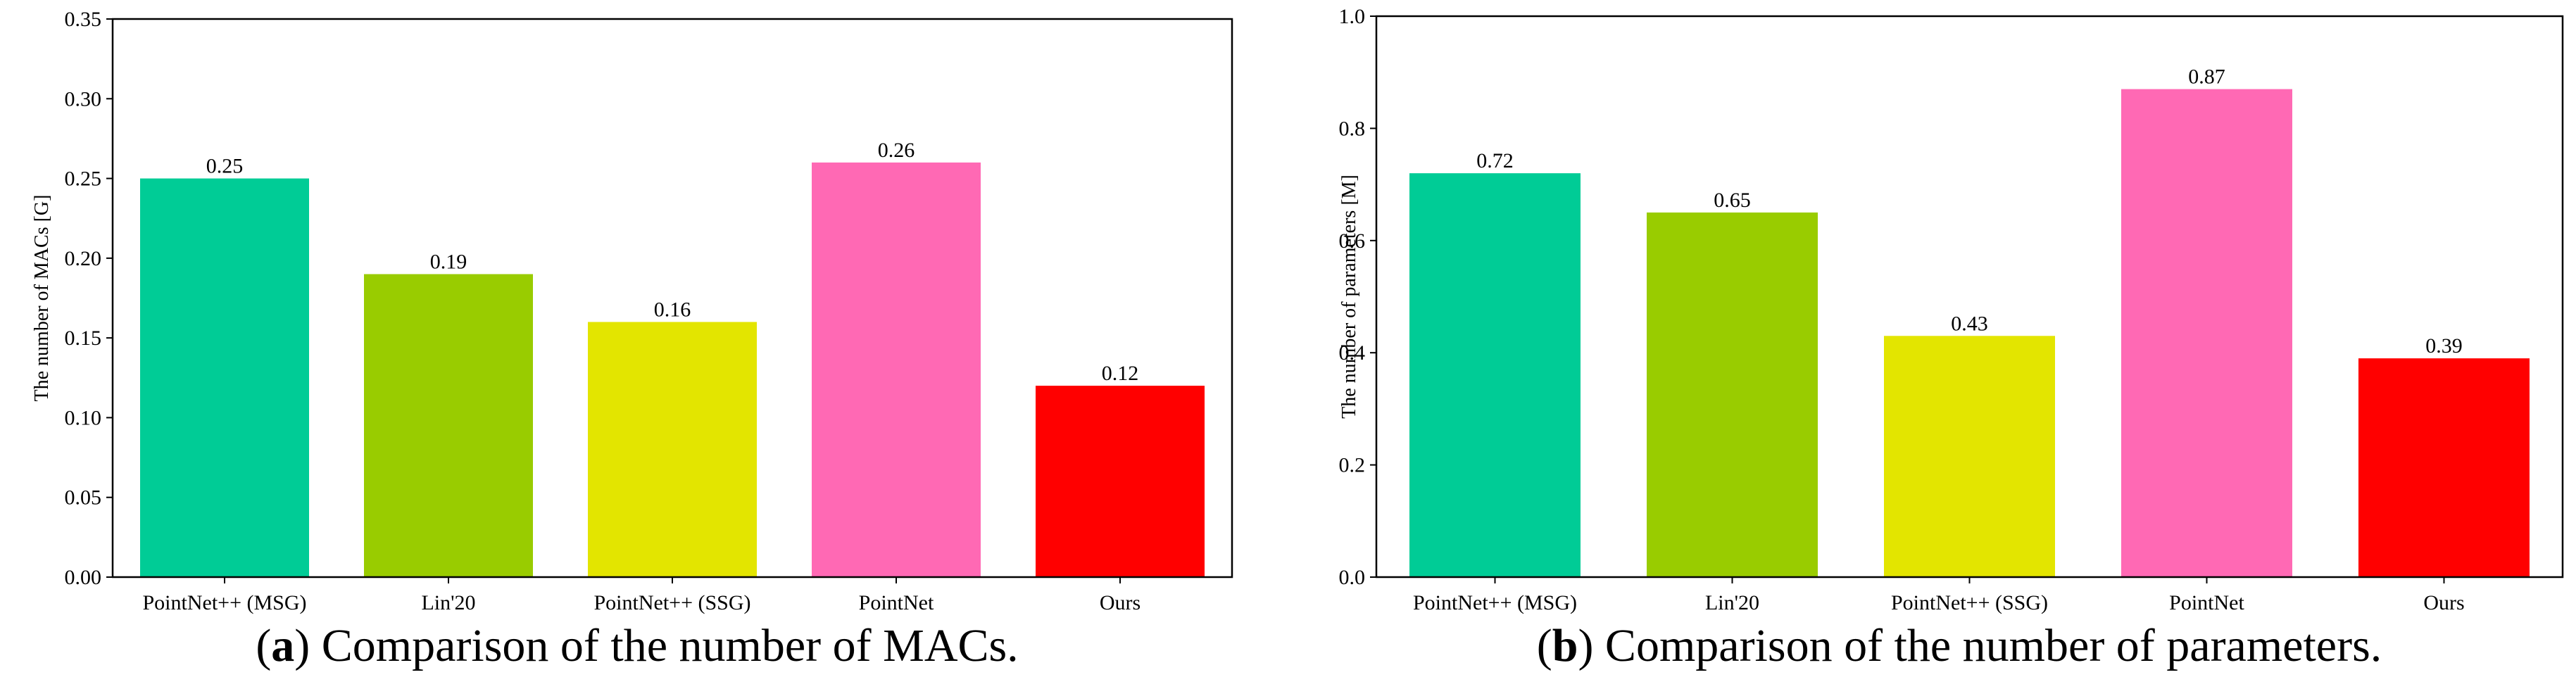 This screenshot has width=2576, height=689. What do you see at coordinates (84, 417) in the screenshot?
I see `y-tick-label-0-2: 0.10` at bounding box center [84, 417].